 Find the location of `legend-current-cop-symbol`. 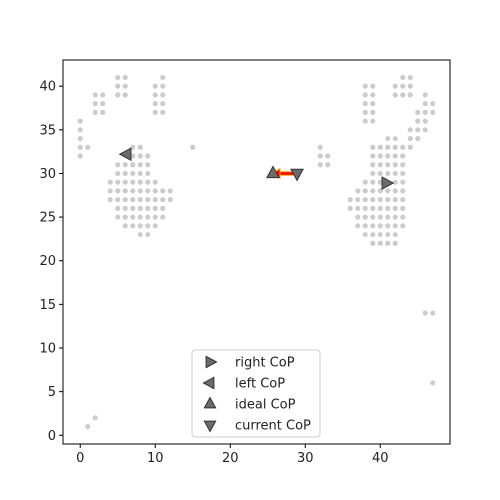

legend-current-cop-symbol is located at coordinates (210, 426).